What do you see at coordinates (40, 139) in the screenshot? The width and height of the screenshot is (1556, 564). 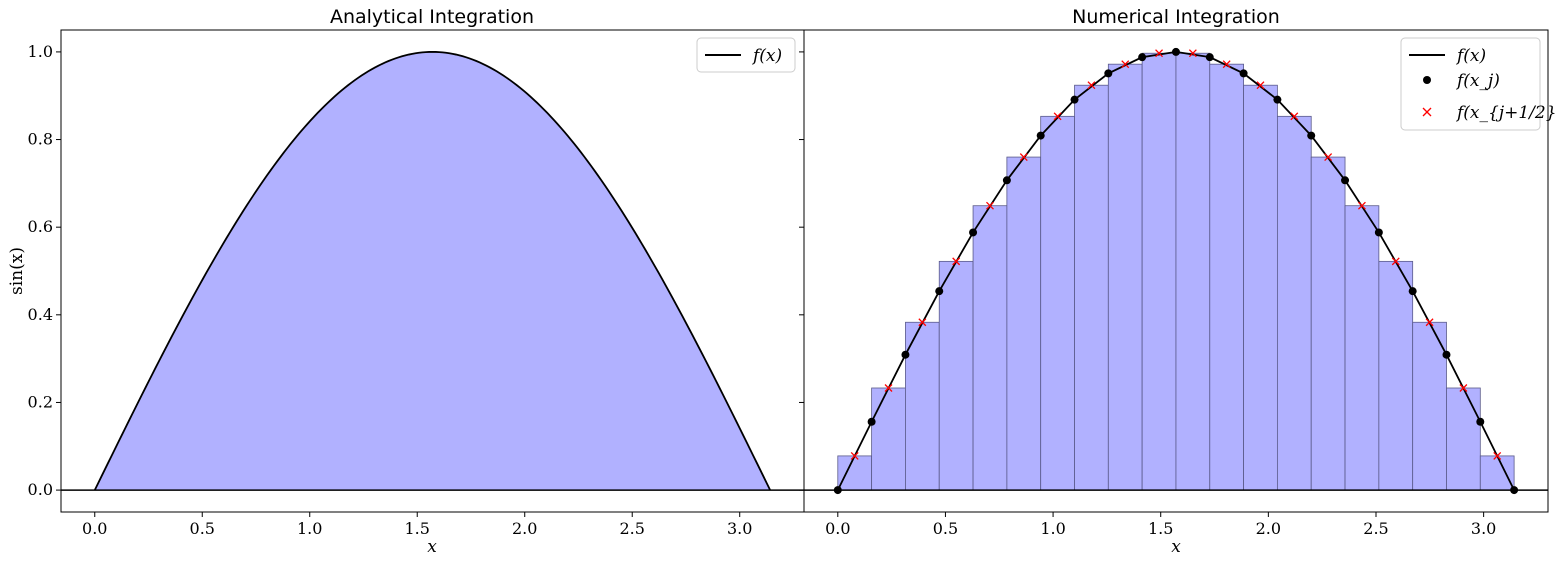 I see `y-tick-label: 0.8` at bounding box center [40, 139].